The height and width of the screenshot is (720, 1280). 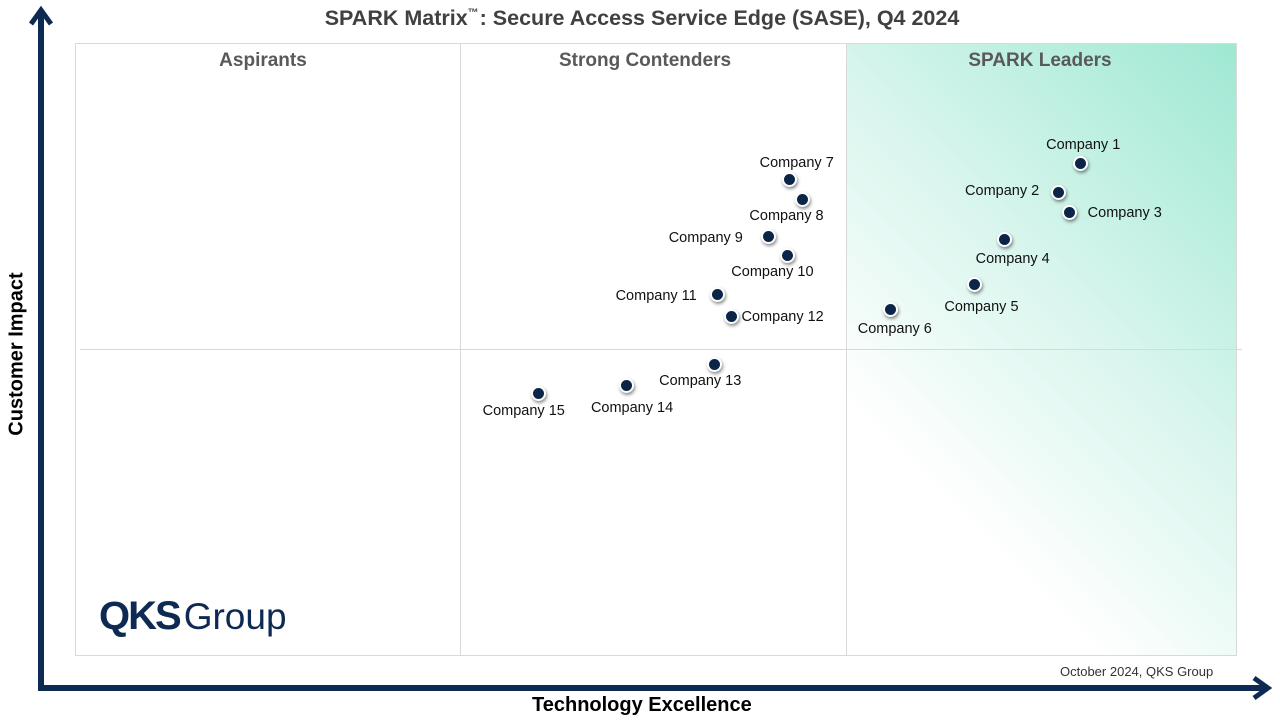 What do you see at coordinates (786, 215) in the screenshot?
I see `data-point-label: Company 8` at bounding box center [786, 215].